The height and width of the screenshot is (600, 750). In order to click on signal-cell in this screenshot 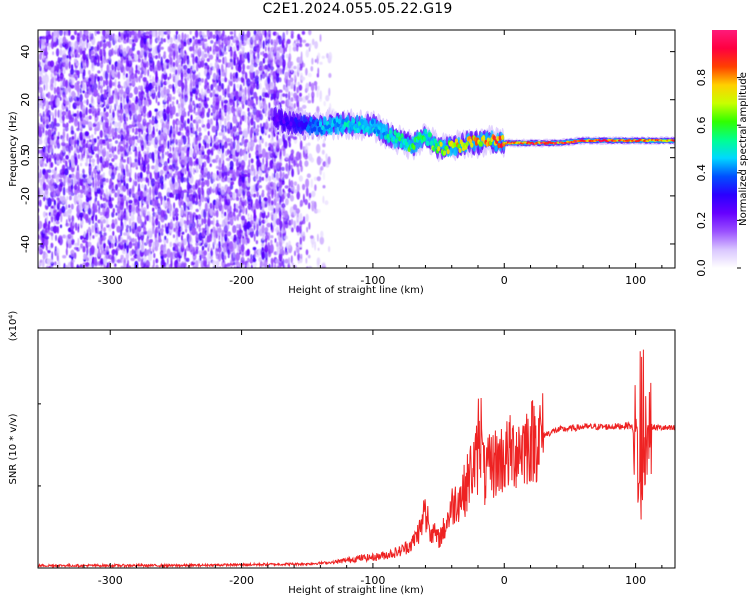, I will do `click(313, 122)`.